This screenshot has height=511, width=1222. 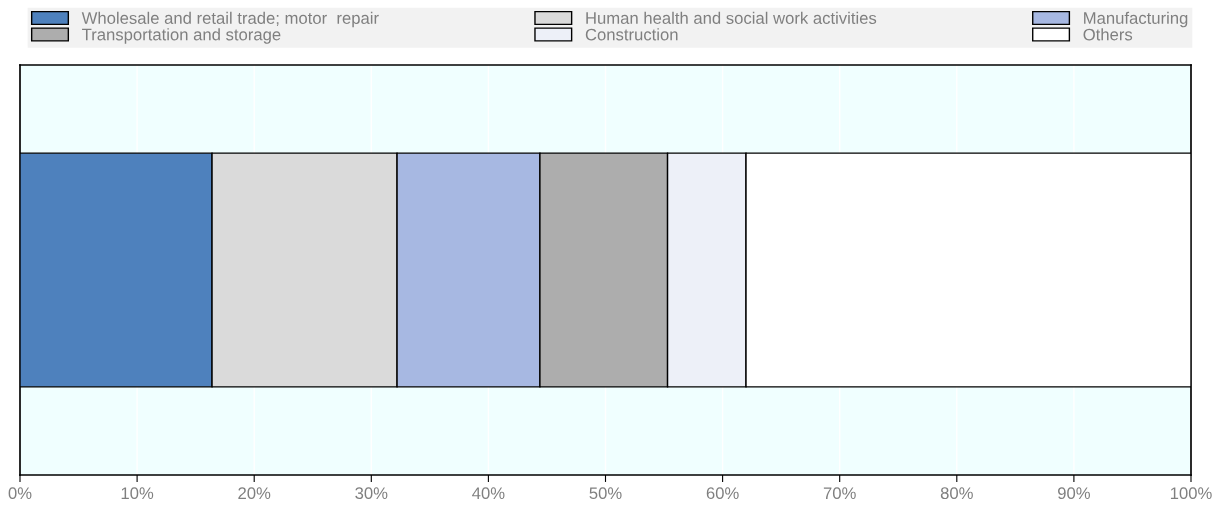 I want to click on x-tick-label: 20%, so click(x=254, y=493).